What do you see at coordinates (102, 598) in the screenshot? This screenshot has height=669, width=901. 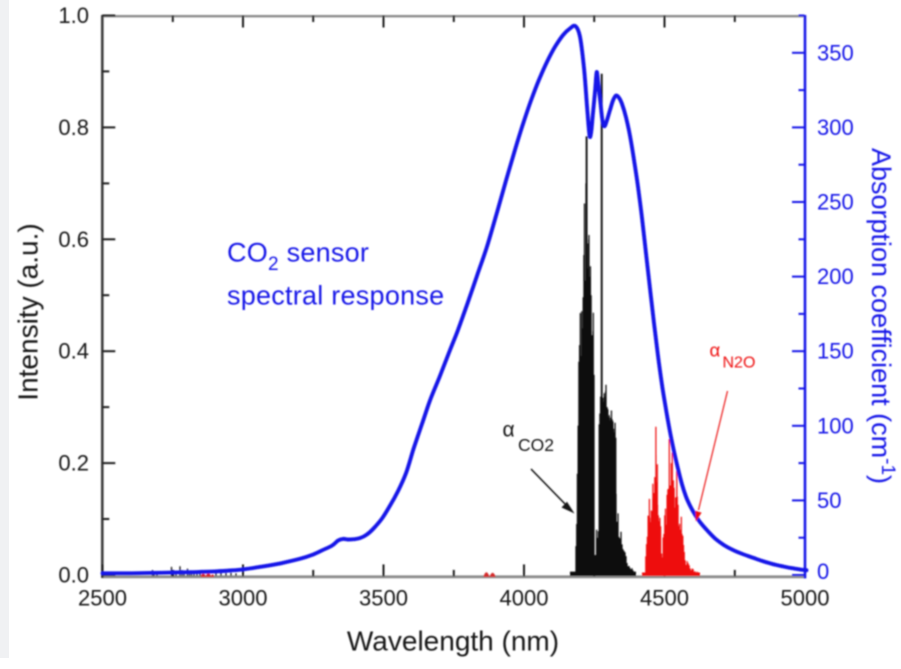 I see `svg-text: 2500` at bounding box center [102, 598].